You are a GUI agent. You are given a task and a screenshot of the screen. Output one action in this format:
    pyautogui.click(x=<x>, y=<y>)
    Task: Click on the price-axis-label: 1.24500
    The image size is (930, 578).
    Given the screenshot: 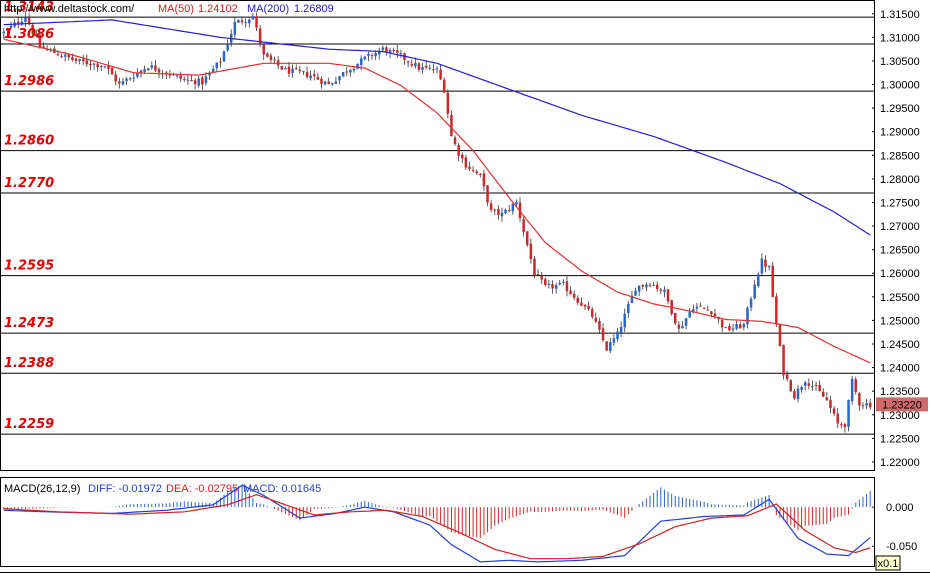 What is the action you would take?
    pyautogui.click(x=900, y=345)
    